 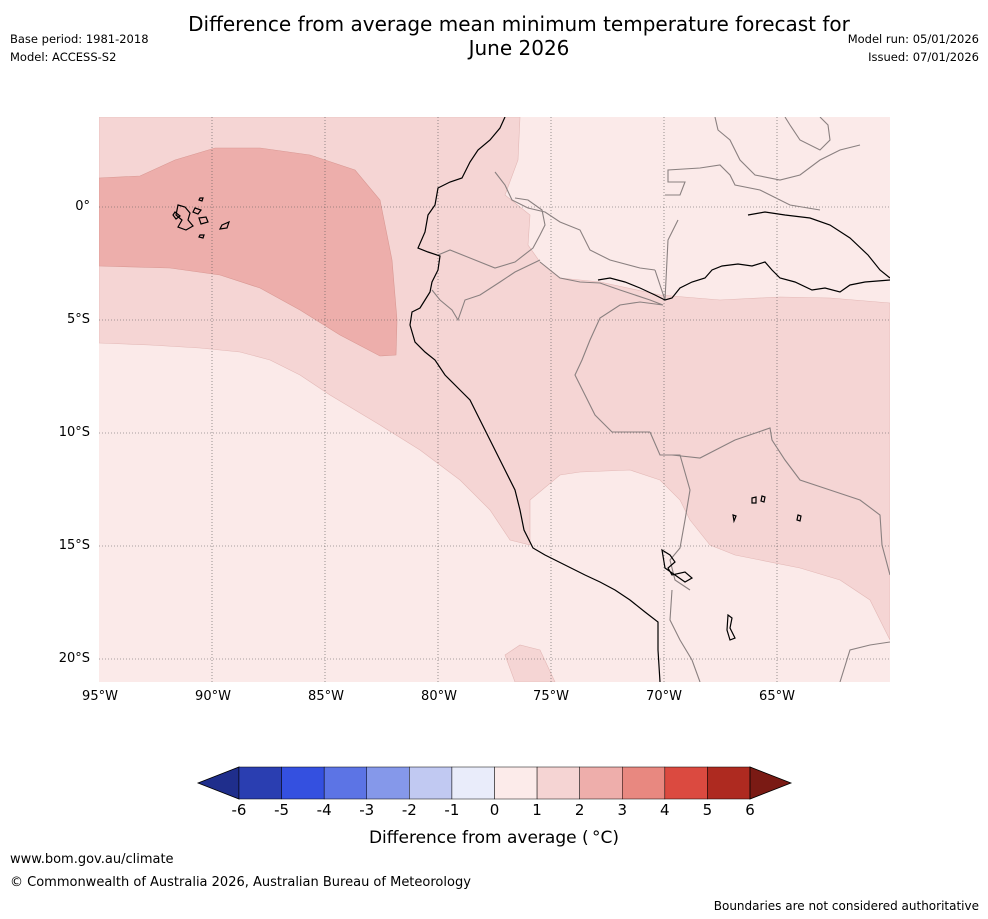 What do you see at coordinates (731, 627) in the screenshot?
I see `lake-poopo` at bounding box center [731, 627].